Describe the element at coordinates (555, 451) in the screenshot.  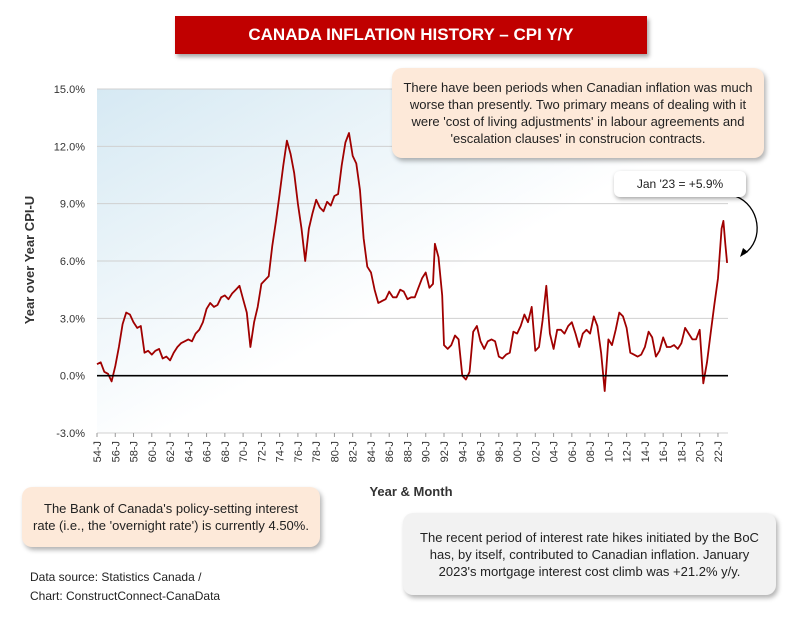
I see `x-tick-label: 04-J` at that location.